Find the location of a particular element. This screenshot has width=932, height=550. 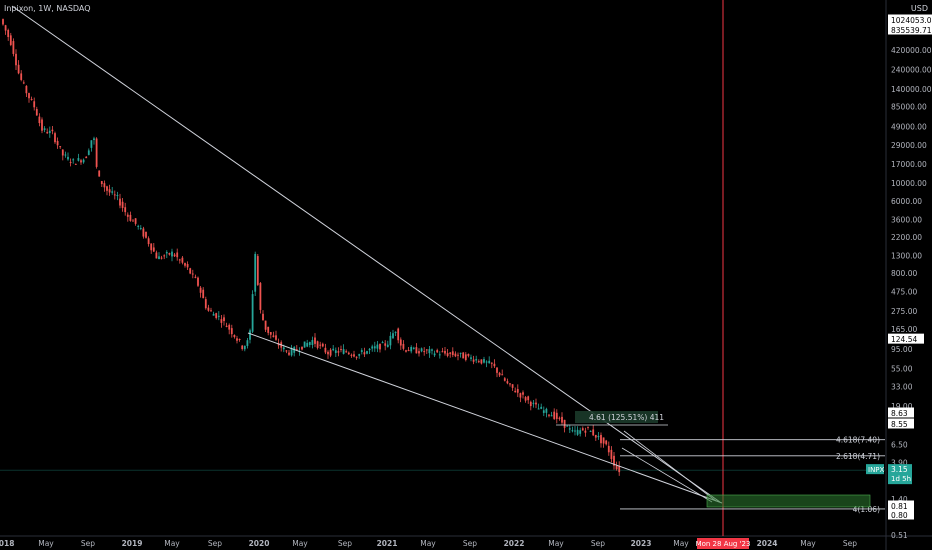

x-tick-label: Sep is located at coordinates (598, 543).